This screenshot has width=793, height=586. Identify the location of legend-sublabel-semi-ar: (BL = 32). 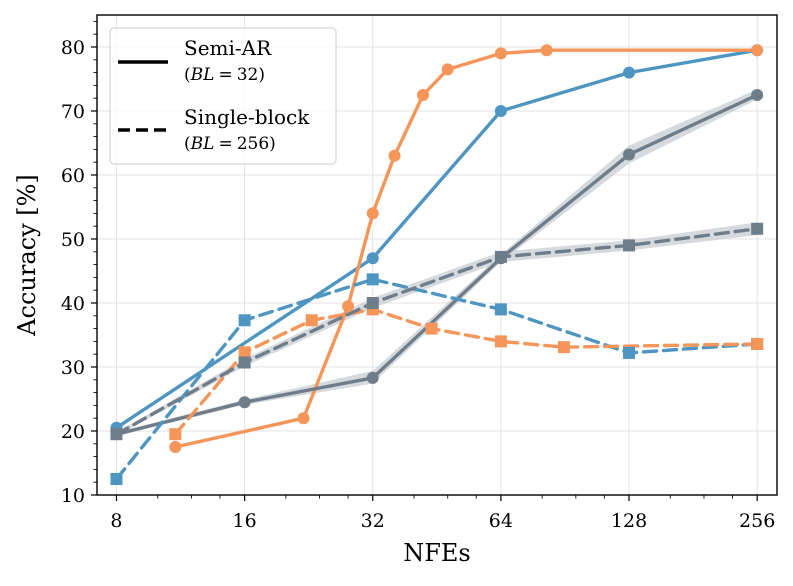
(224, 75).